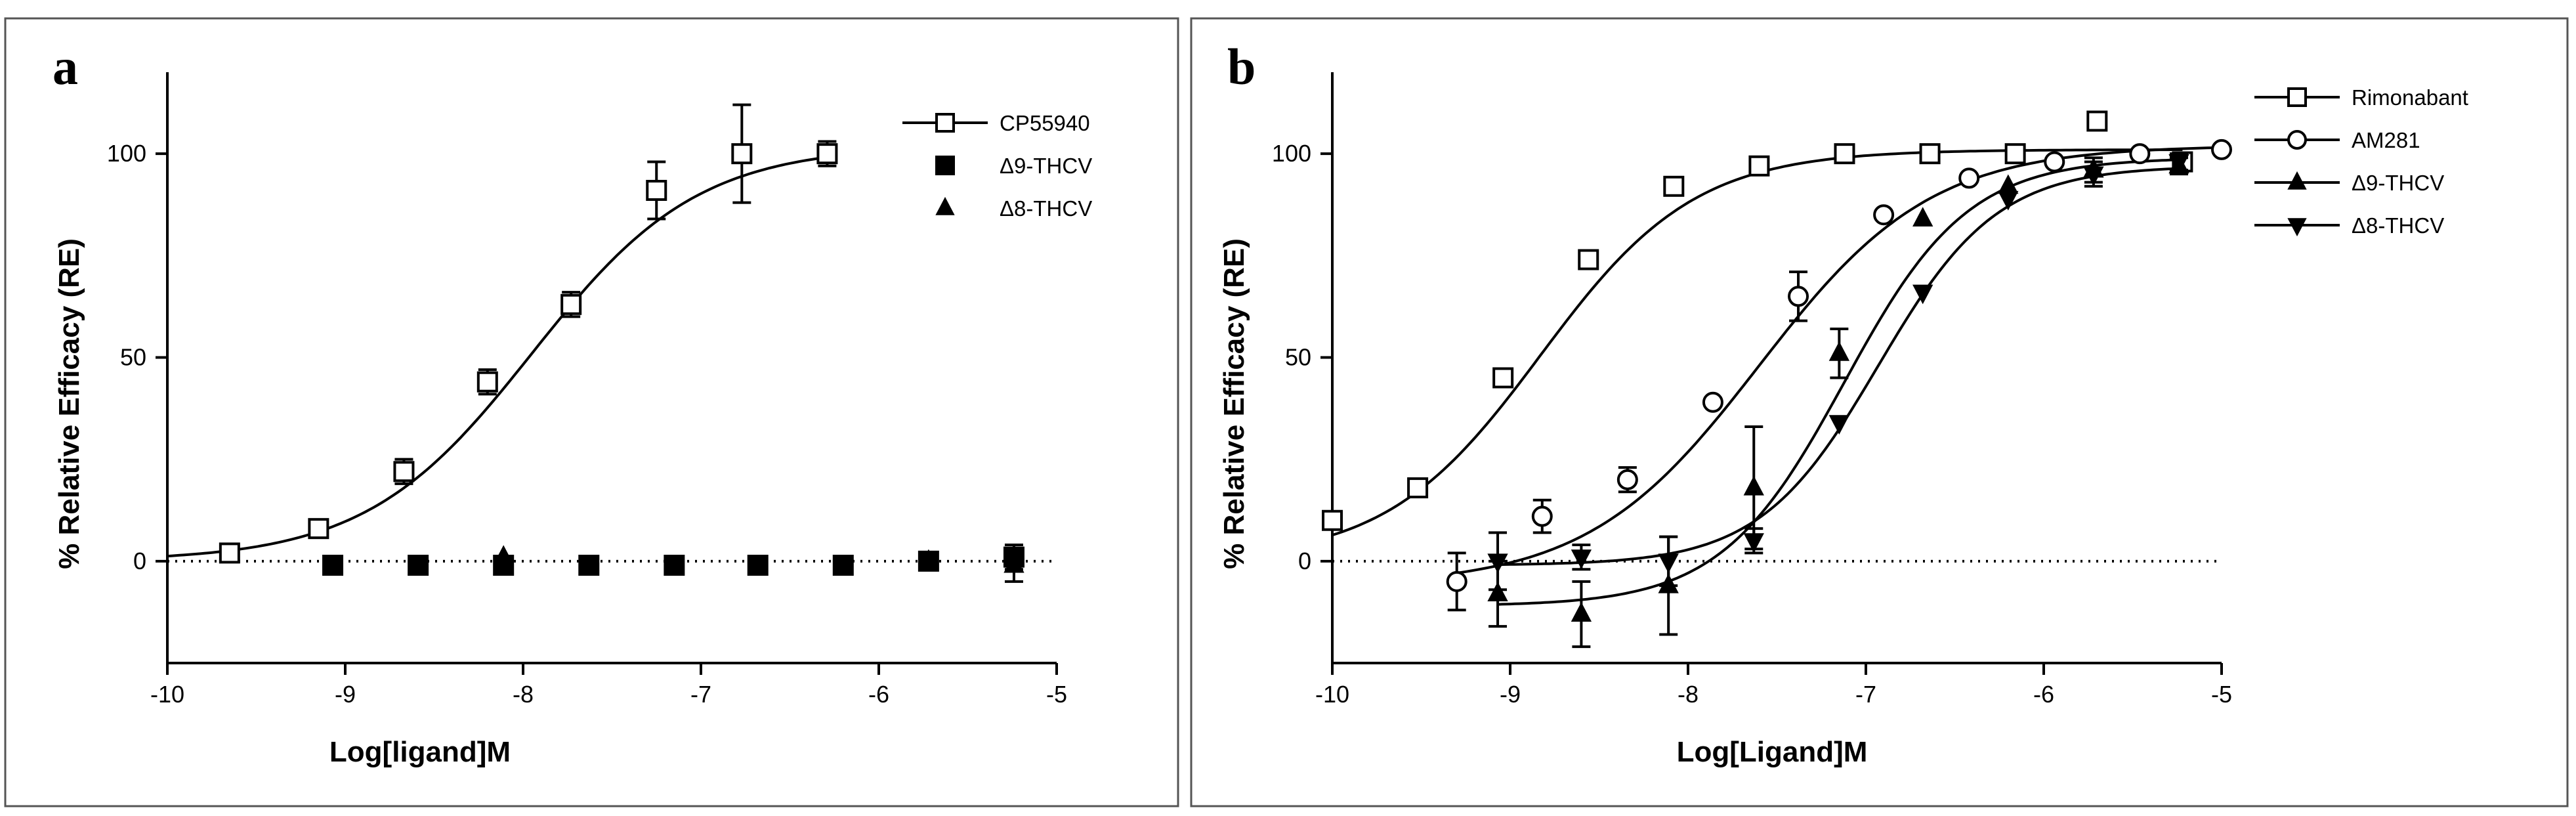 The height and width of the screenshot is (816, 2576). I want to click on panel-b-y-axis-title: % Relative Efficacy (RE), so click(1234, 403).